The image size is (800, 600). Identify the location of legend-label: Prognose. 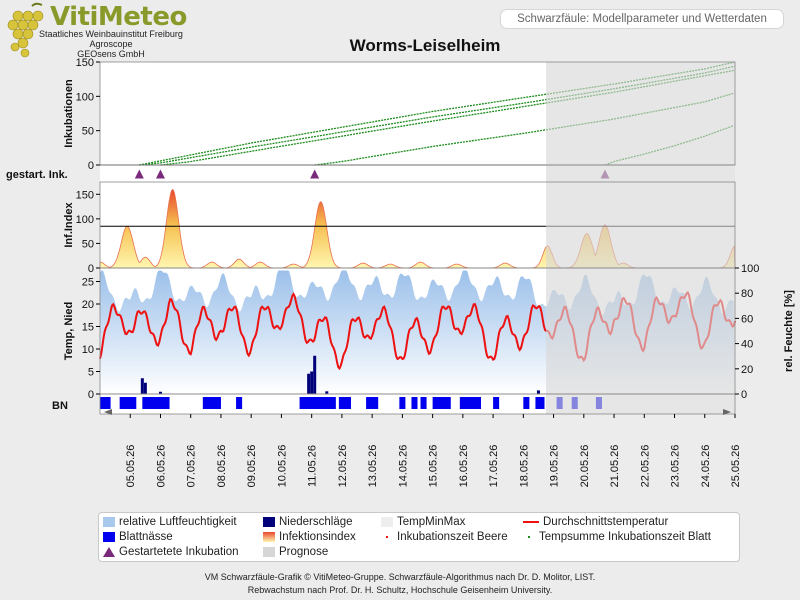
(304, 552).